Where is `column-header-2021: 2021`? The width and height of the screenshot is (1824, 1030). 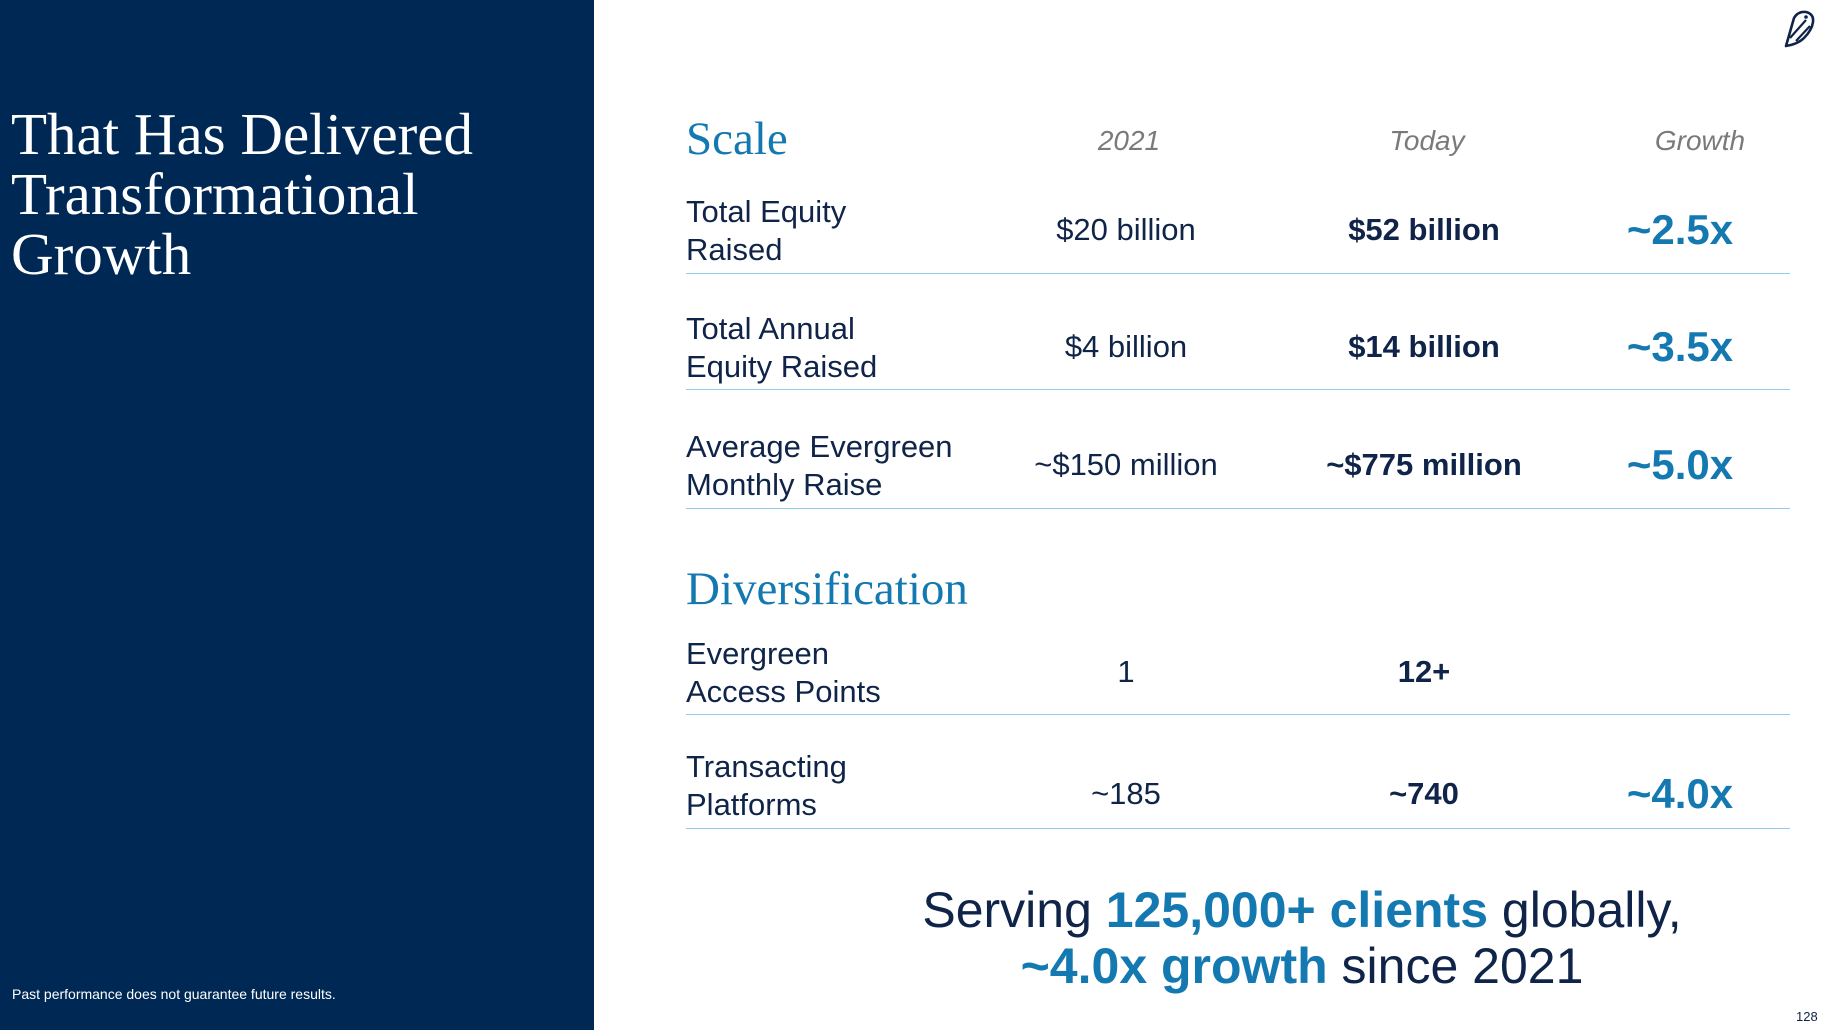 column-header-2021: 2021 is located at coordinates (1129, 140).